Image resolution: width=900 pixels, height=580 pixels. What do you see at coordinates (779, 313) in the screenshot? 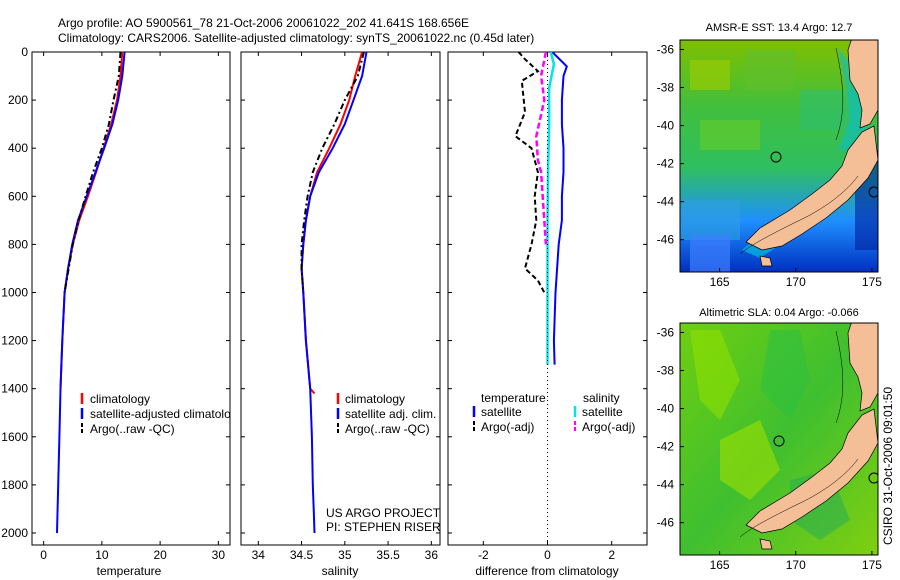
I see `sla-map-title: Altimetric SLA: 0.04 Argo: -0.066` at bounding box center [779, 313].